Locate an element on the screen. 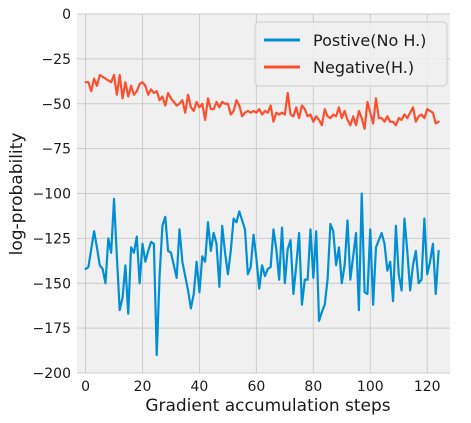 The height and width of the screenshot is (423, 471). x-tick-labels: 0 20 40 60 80 100 120 is located at coordinates (261, 387).